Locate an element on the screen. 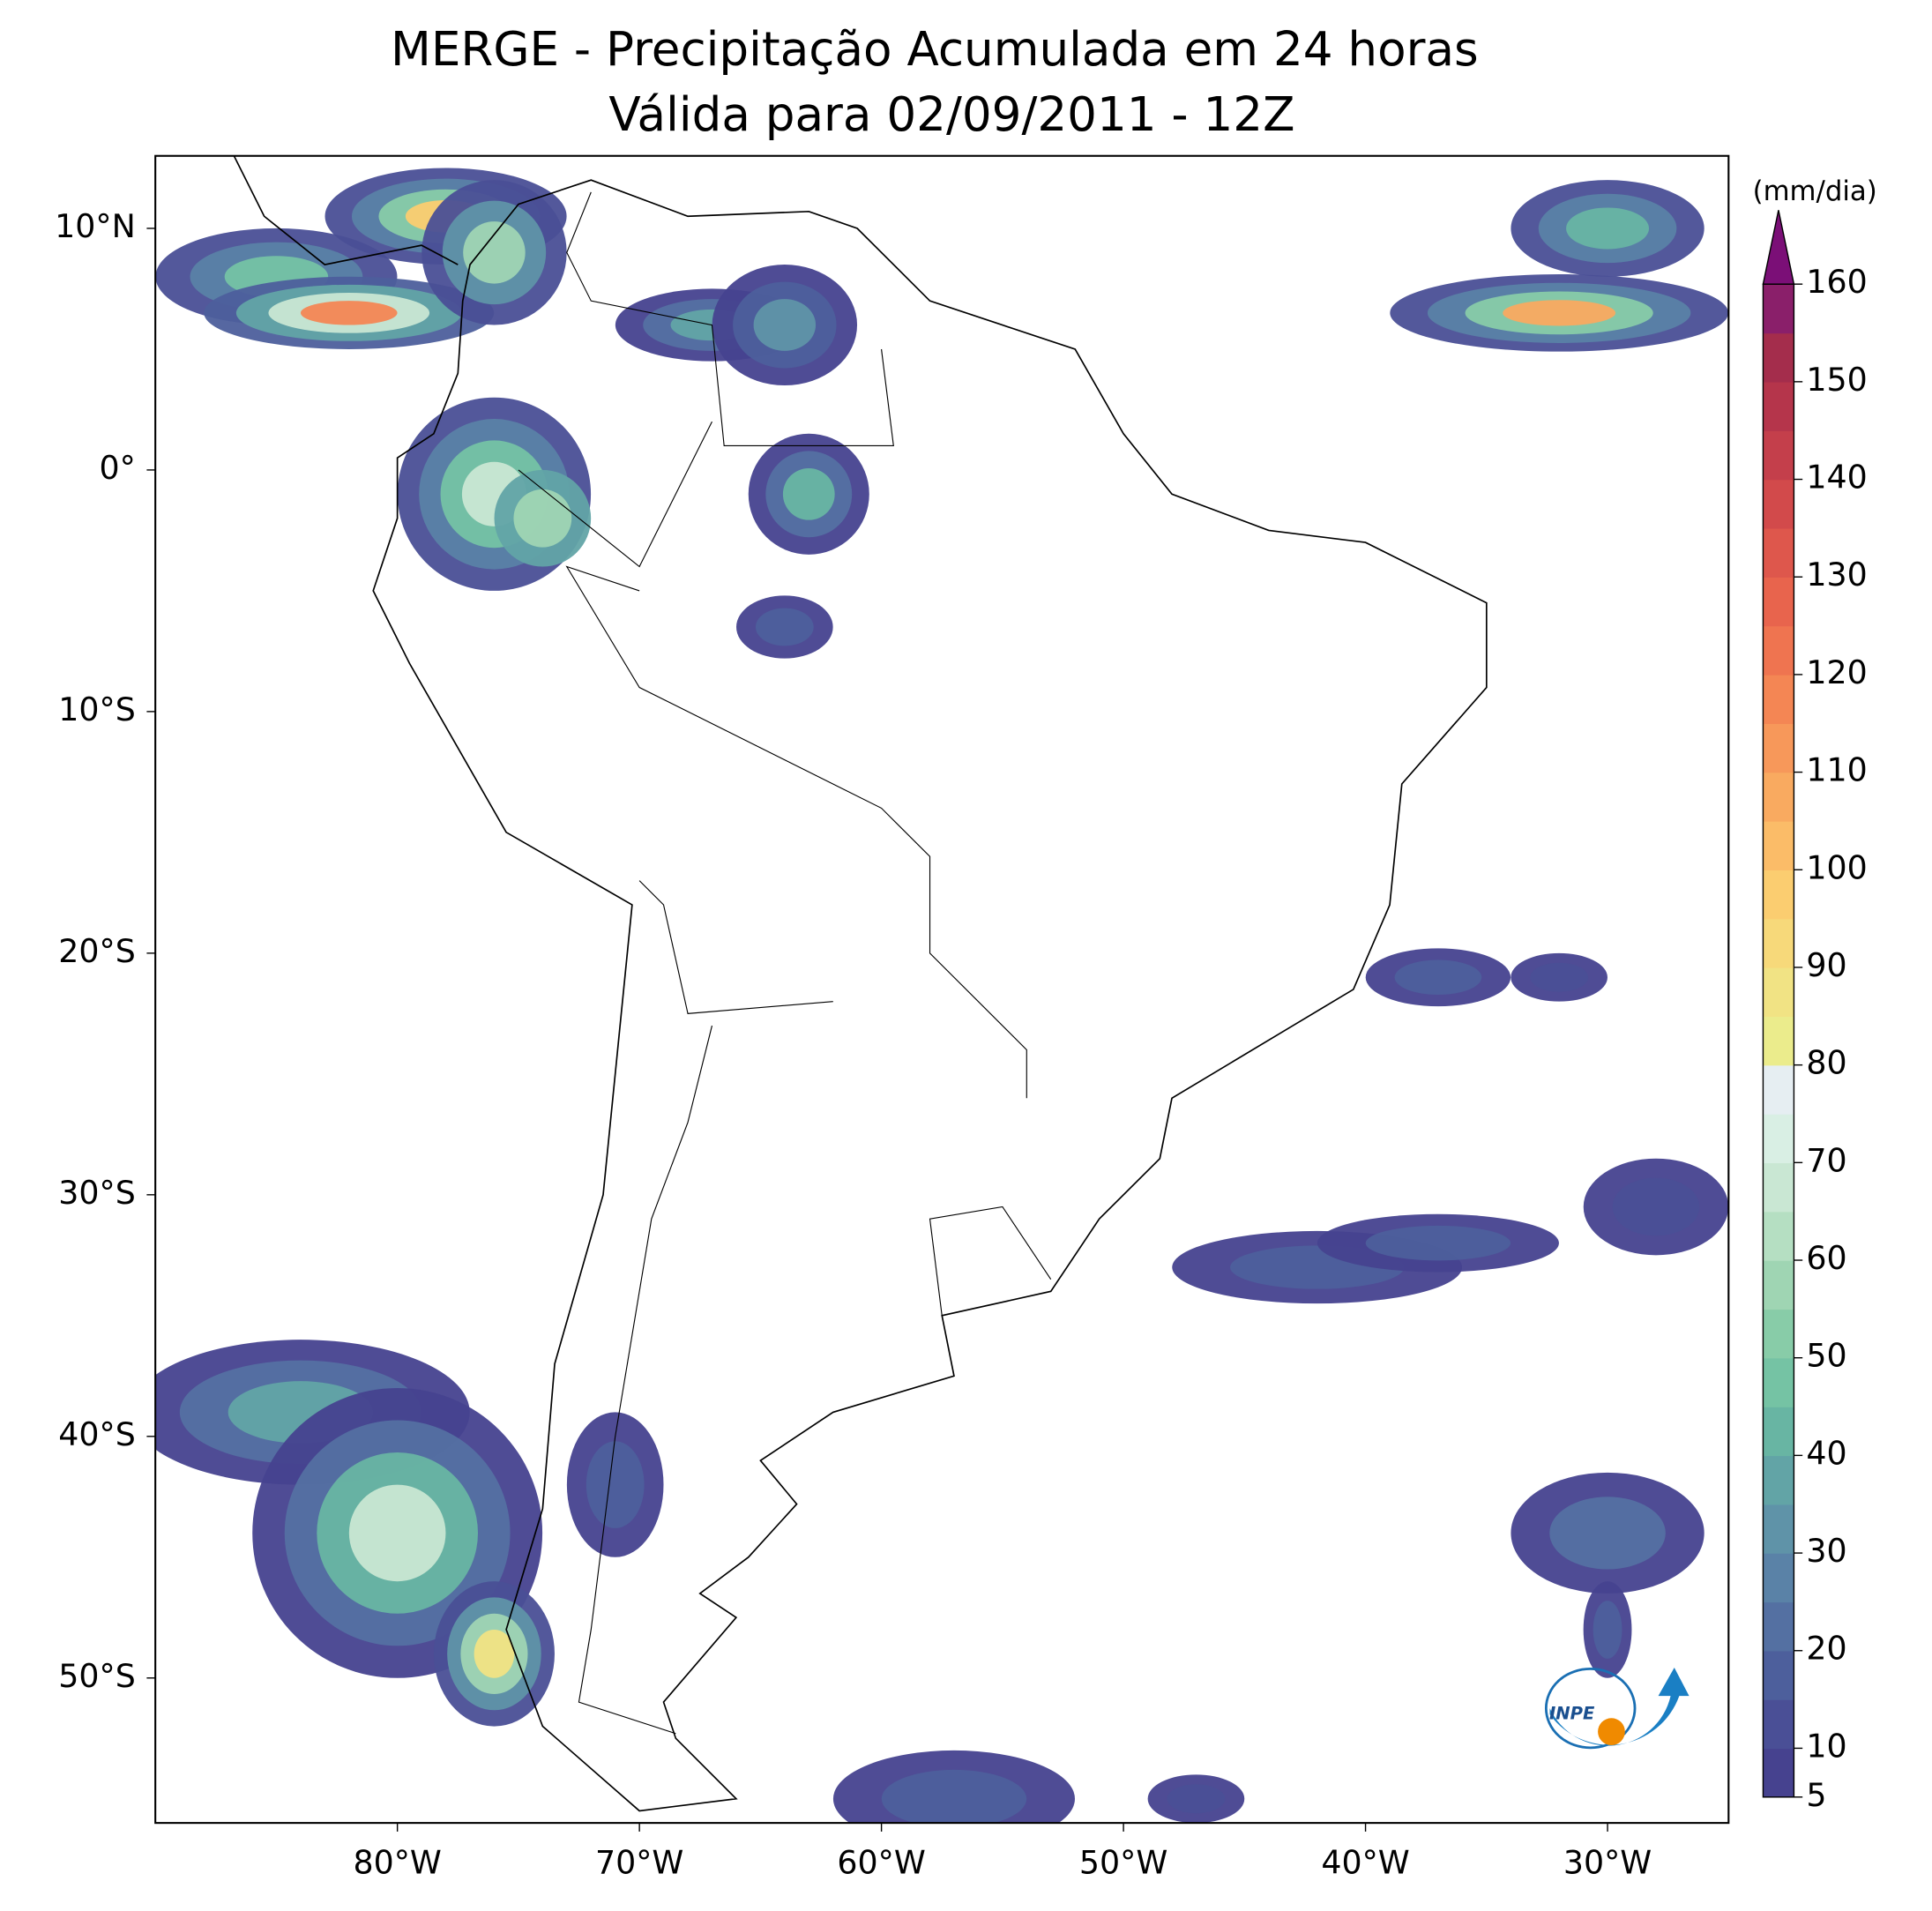 This screenshot has width=1932, height=1911. colorbar-tick-label: 20 is located at coordinates (1826, 1649).